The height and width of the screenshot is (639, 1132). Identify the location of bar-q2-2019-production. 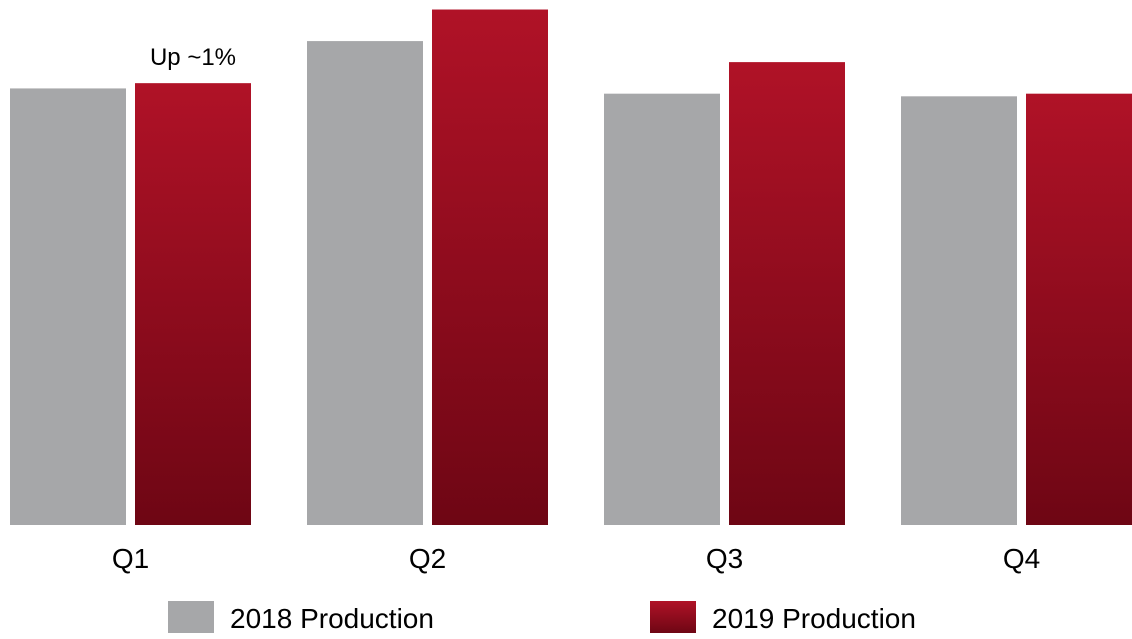
(490, 267).